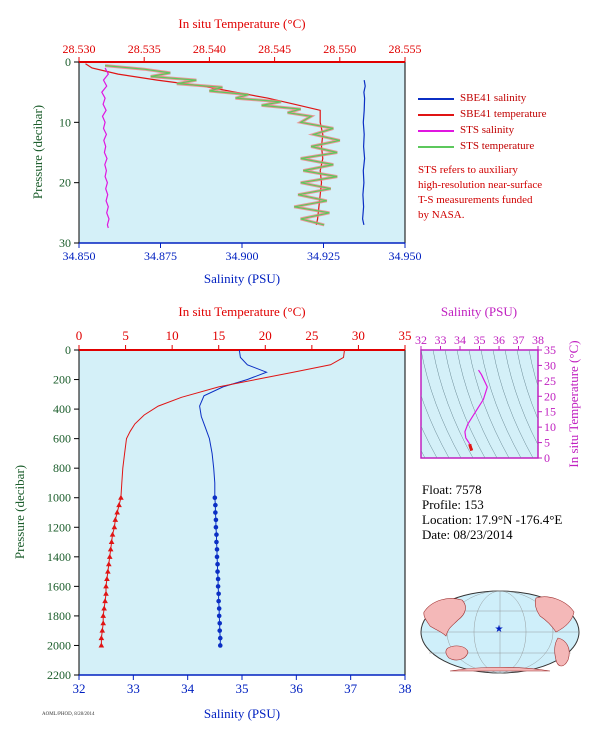 This screenshot has height=736, width=601. Describe the element at coordinates (497, 146) in the screenshot. I see `legend-label: STS temperature` at that location.